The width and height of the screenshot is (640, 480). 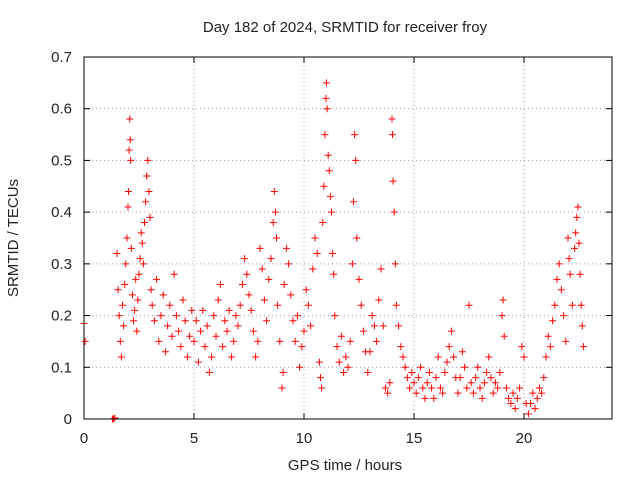 What do you see at coordinates (61, 264) in the screenshot?
I see `y-tick-label: 0.3` at bounding box center [61, 264].